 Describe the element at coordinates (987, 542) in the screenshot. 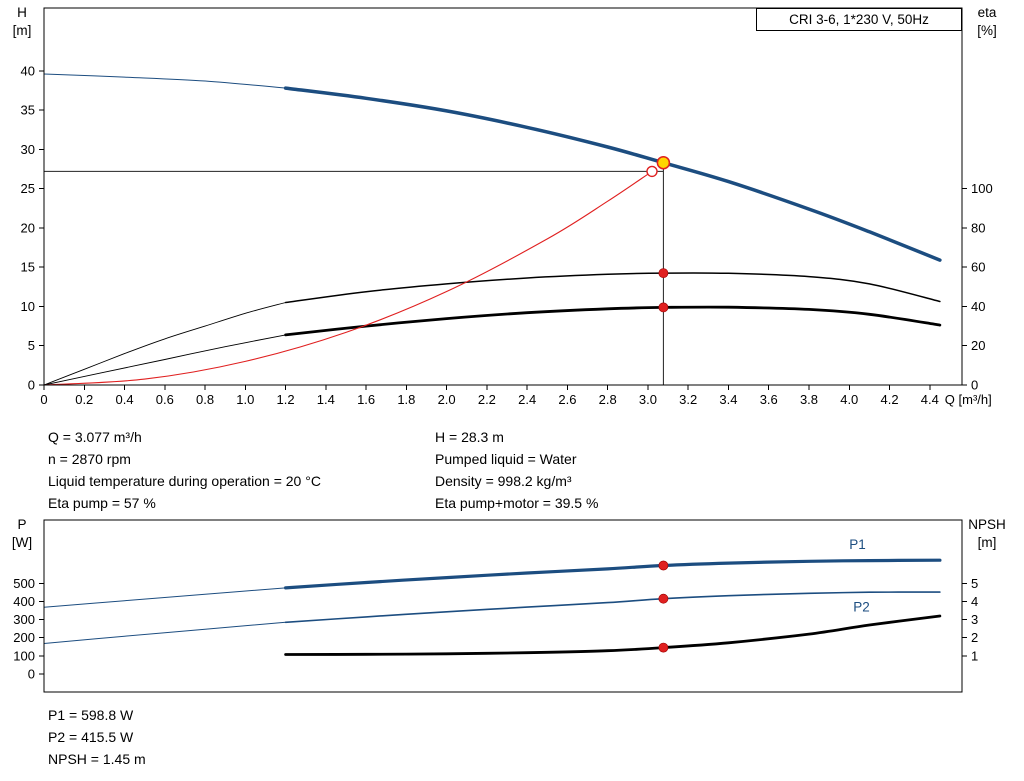

I see `right-axis-unit: [m]` at that location.